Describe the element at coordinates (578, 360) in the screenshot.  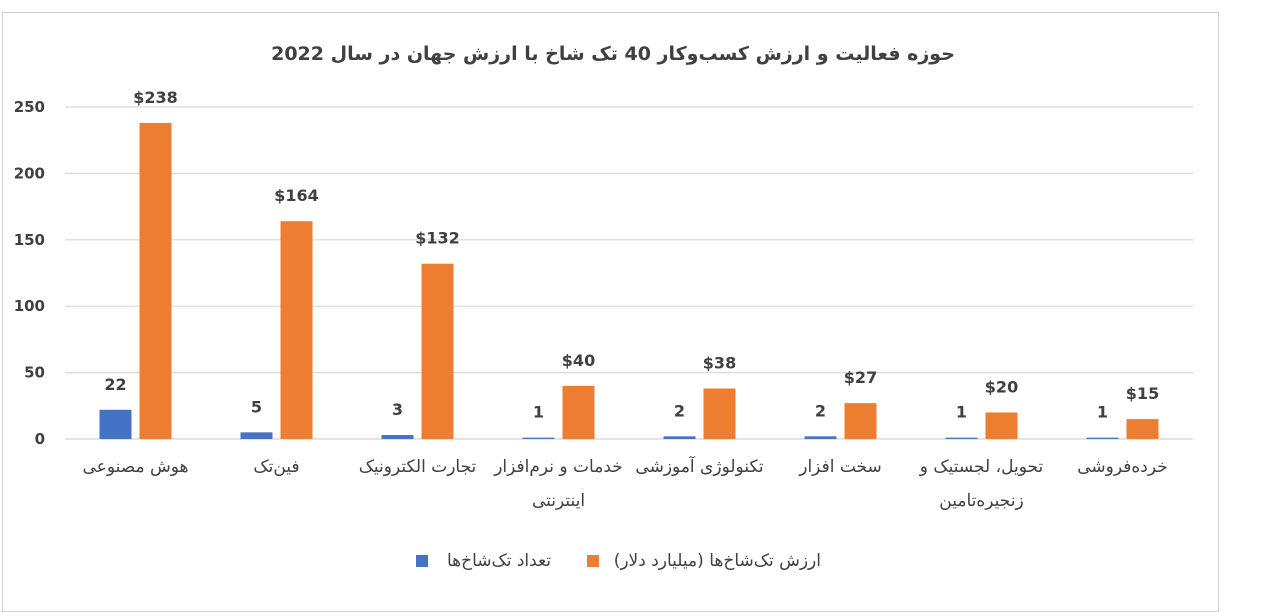
I see `data-label: $40` at that location.